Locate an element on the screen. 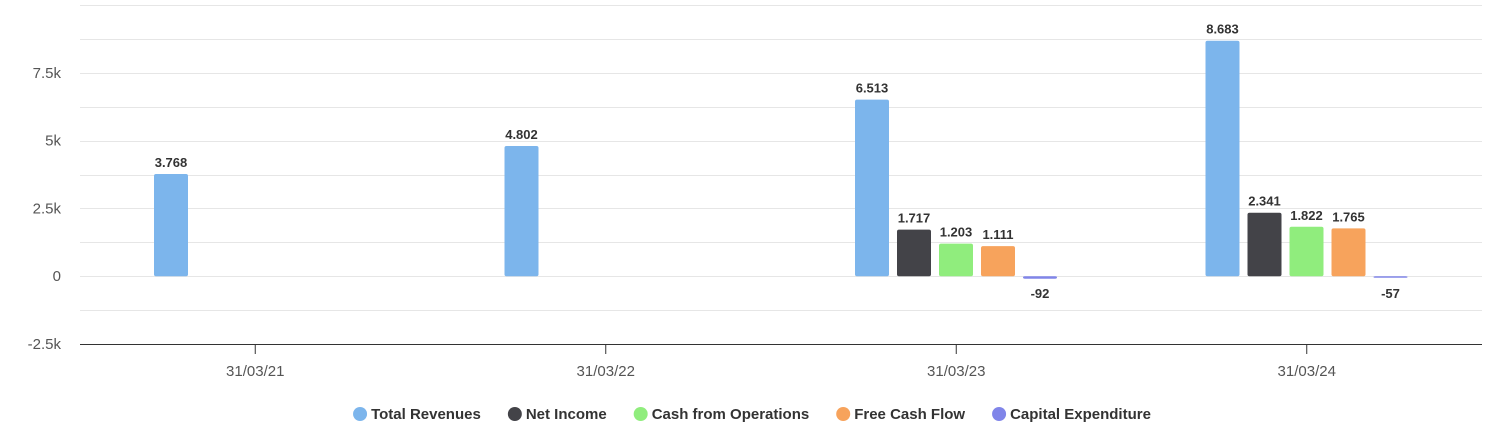 This screenshot has height=426, width=1504. legend-label: Capital Expenditure is located at coordinates (1080, 414).